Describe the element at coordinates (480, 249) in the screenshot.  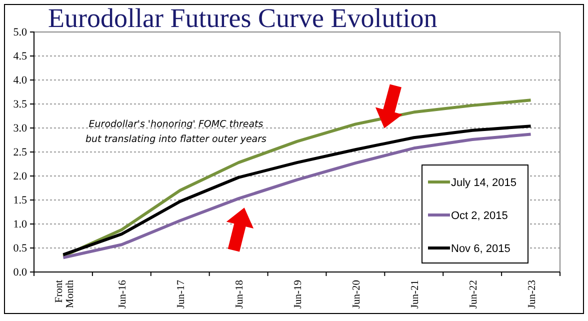
I see `legend-label: Nov 6, 2015` at that location.